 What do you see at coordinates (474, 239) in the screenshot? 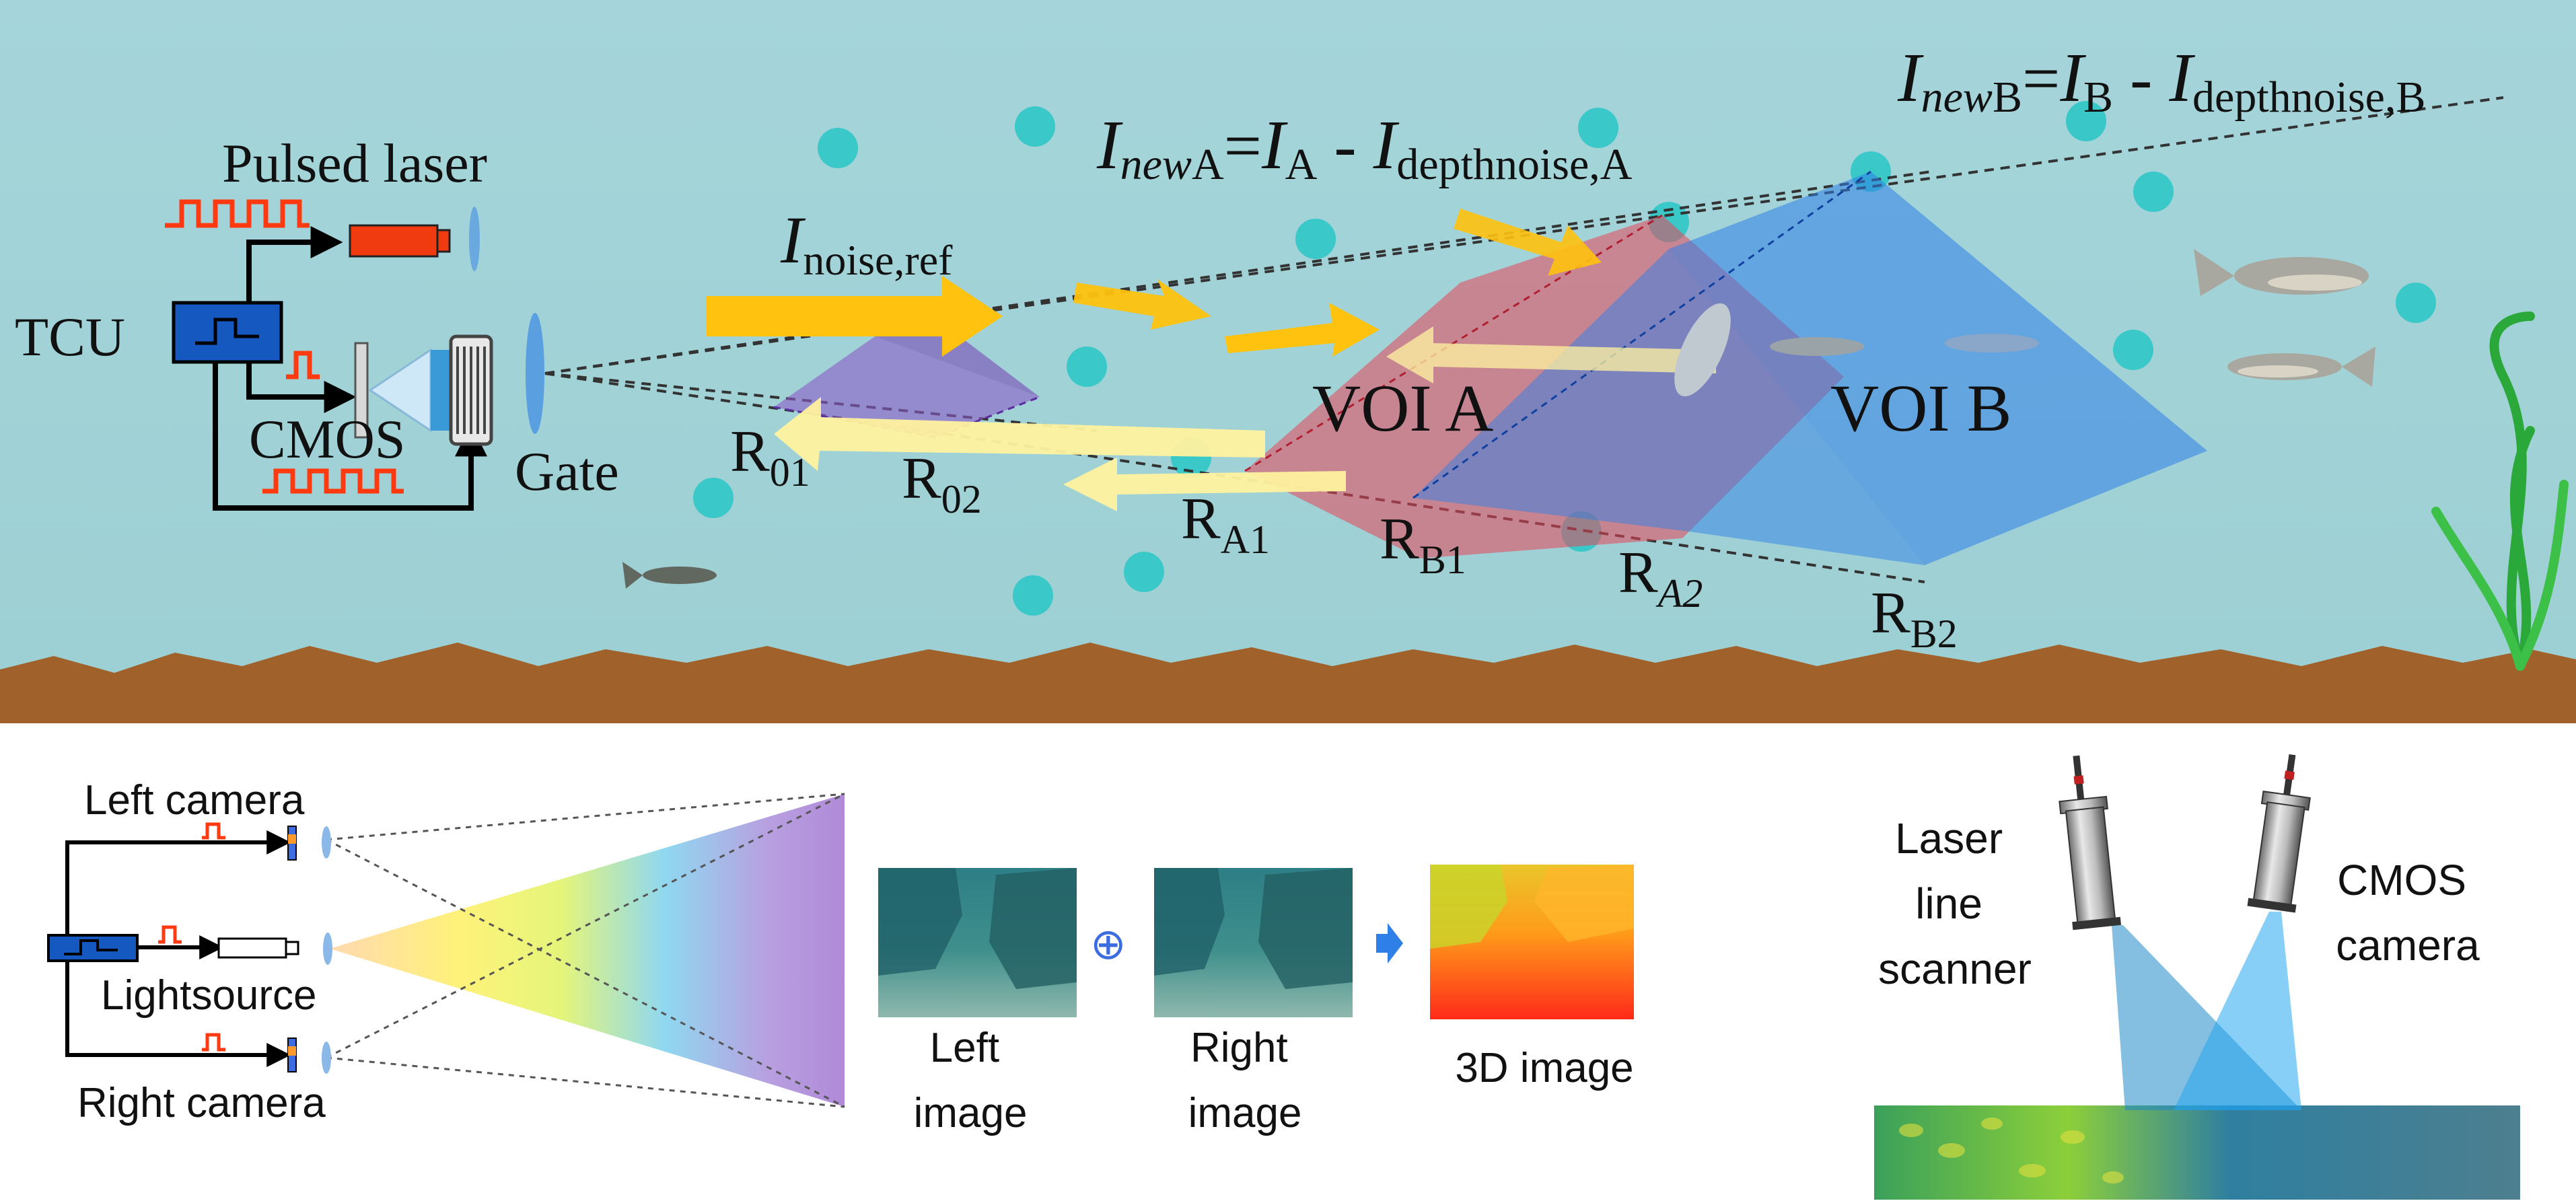
I see `laser-lens` at bounding box center [474, 239].